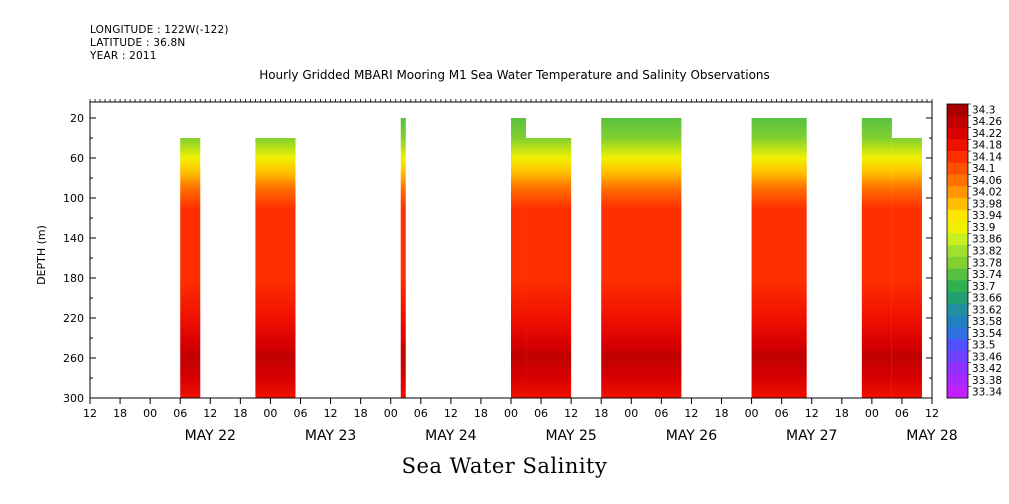 Image resolution: width=1009 pixels, height=504 pixels. What do you see at coordinates (987, 240) in the screenshot?
I see `colorbar-label: 33.86` at bounding box center [987, 240].